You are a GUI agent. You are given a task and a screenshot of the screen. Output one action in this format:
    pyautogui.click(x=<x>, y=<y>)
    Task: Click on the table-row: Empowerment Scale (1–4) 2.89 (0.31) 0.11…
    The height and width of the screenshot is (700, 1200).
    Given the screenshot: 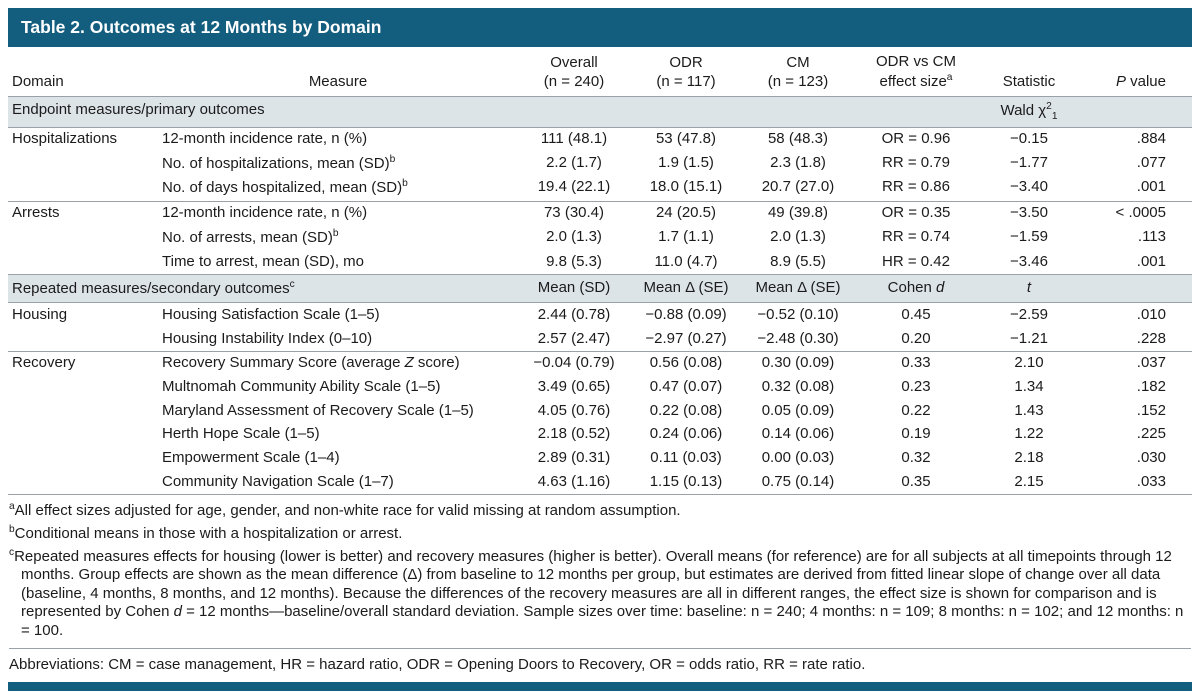 What is the action you would take?
    pyautogui.click(x=600, y=459)
    